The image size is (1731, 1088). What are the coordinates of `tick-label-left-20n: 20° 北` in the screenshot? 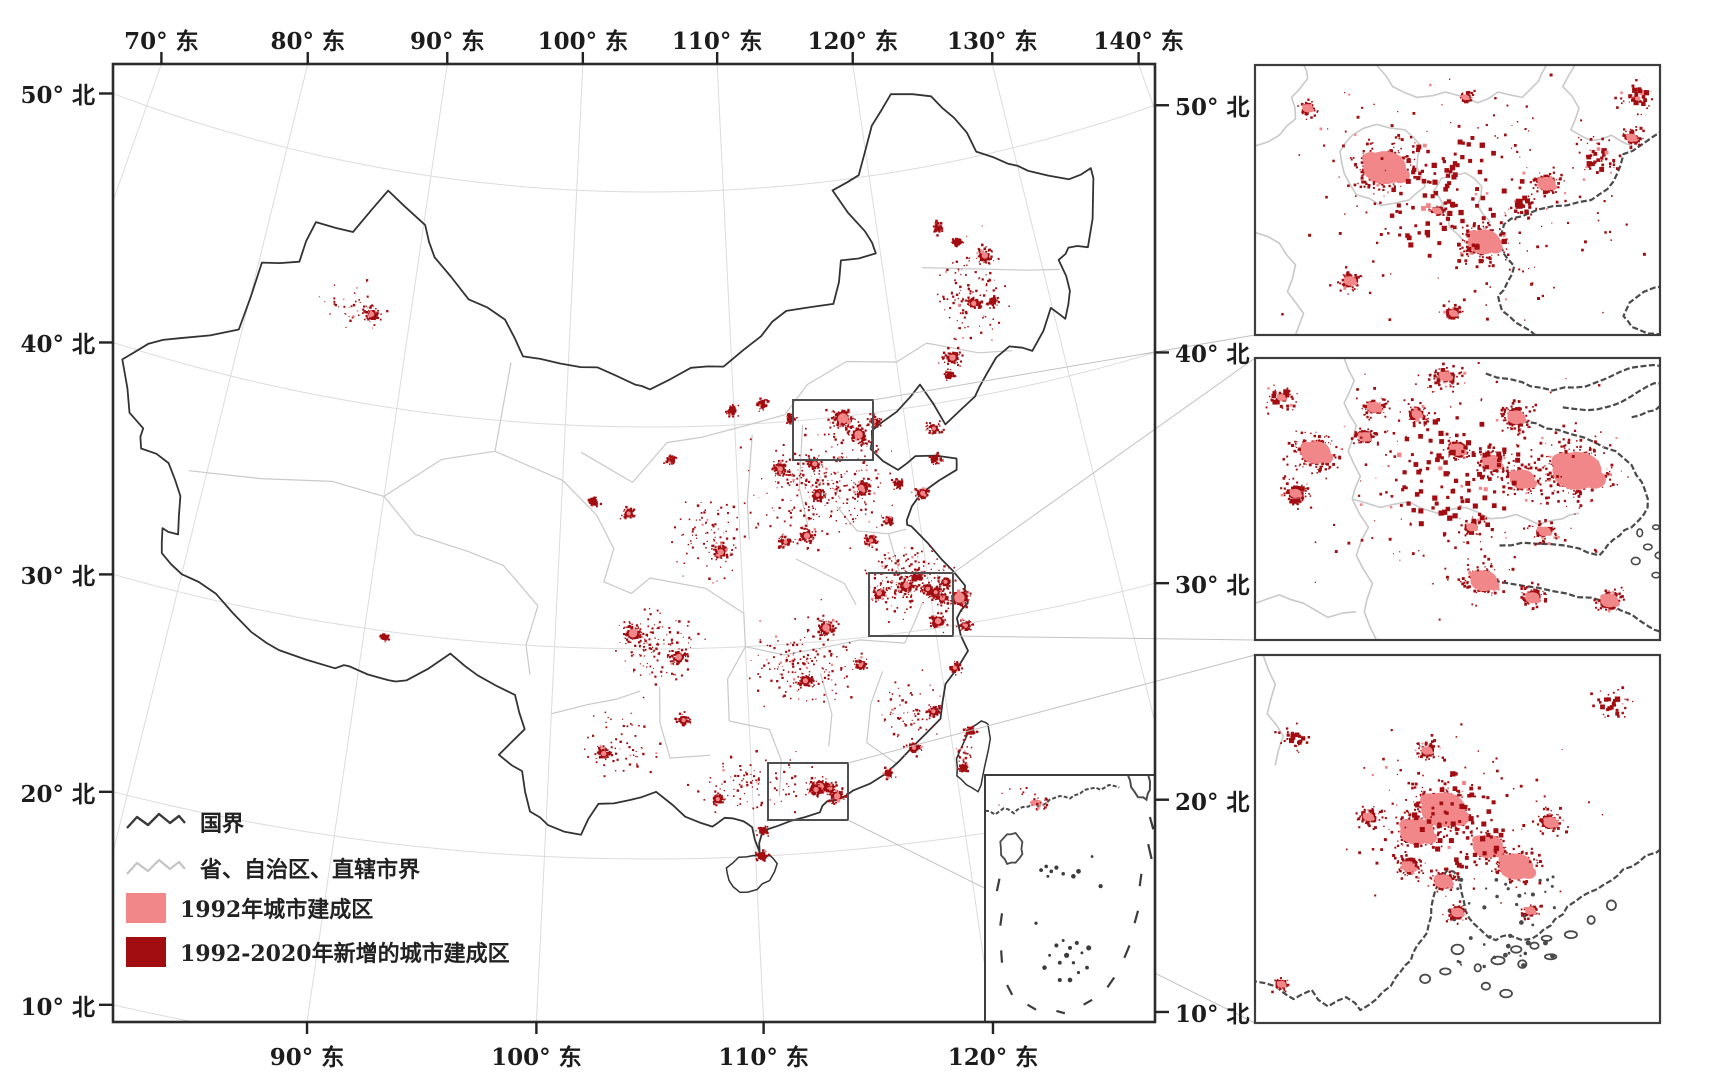 It's located at (57, 794).